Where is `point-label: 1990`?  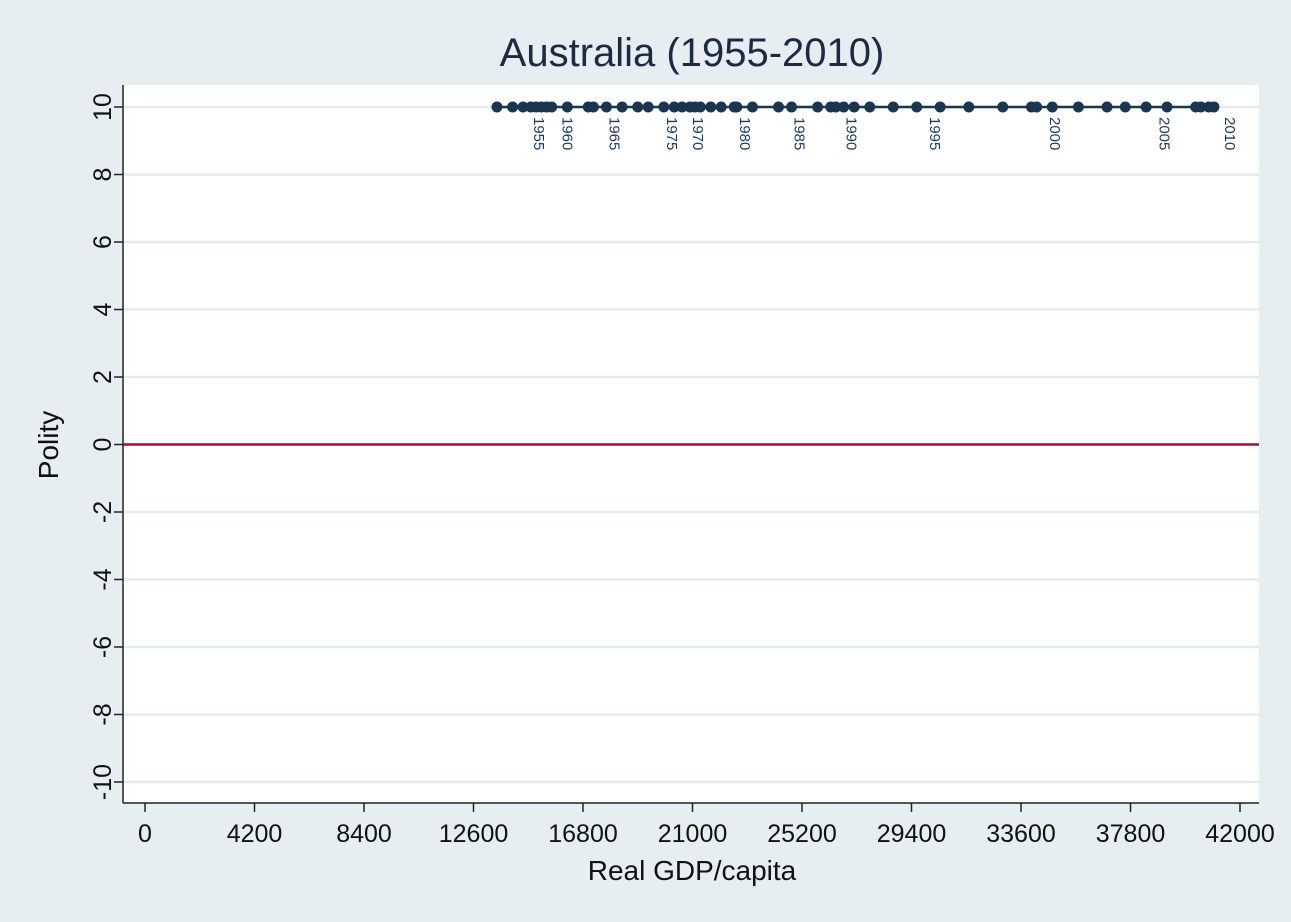 point-label: 1990 is located at coordinates (851, 133).